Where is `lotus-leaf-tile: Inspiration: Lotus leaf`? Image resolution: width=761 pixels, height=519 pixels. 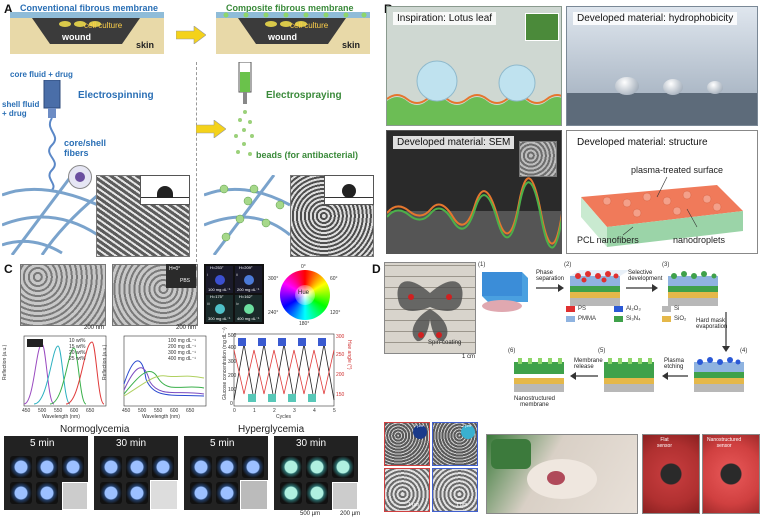 lotus-leaf-tile: Inspiration: Lotus leaf is located at coordinates (474, 66).